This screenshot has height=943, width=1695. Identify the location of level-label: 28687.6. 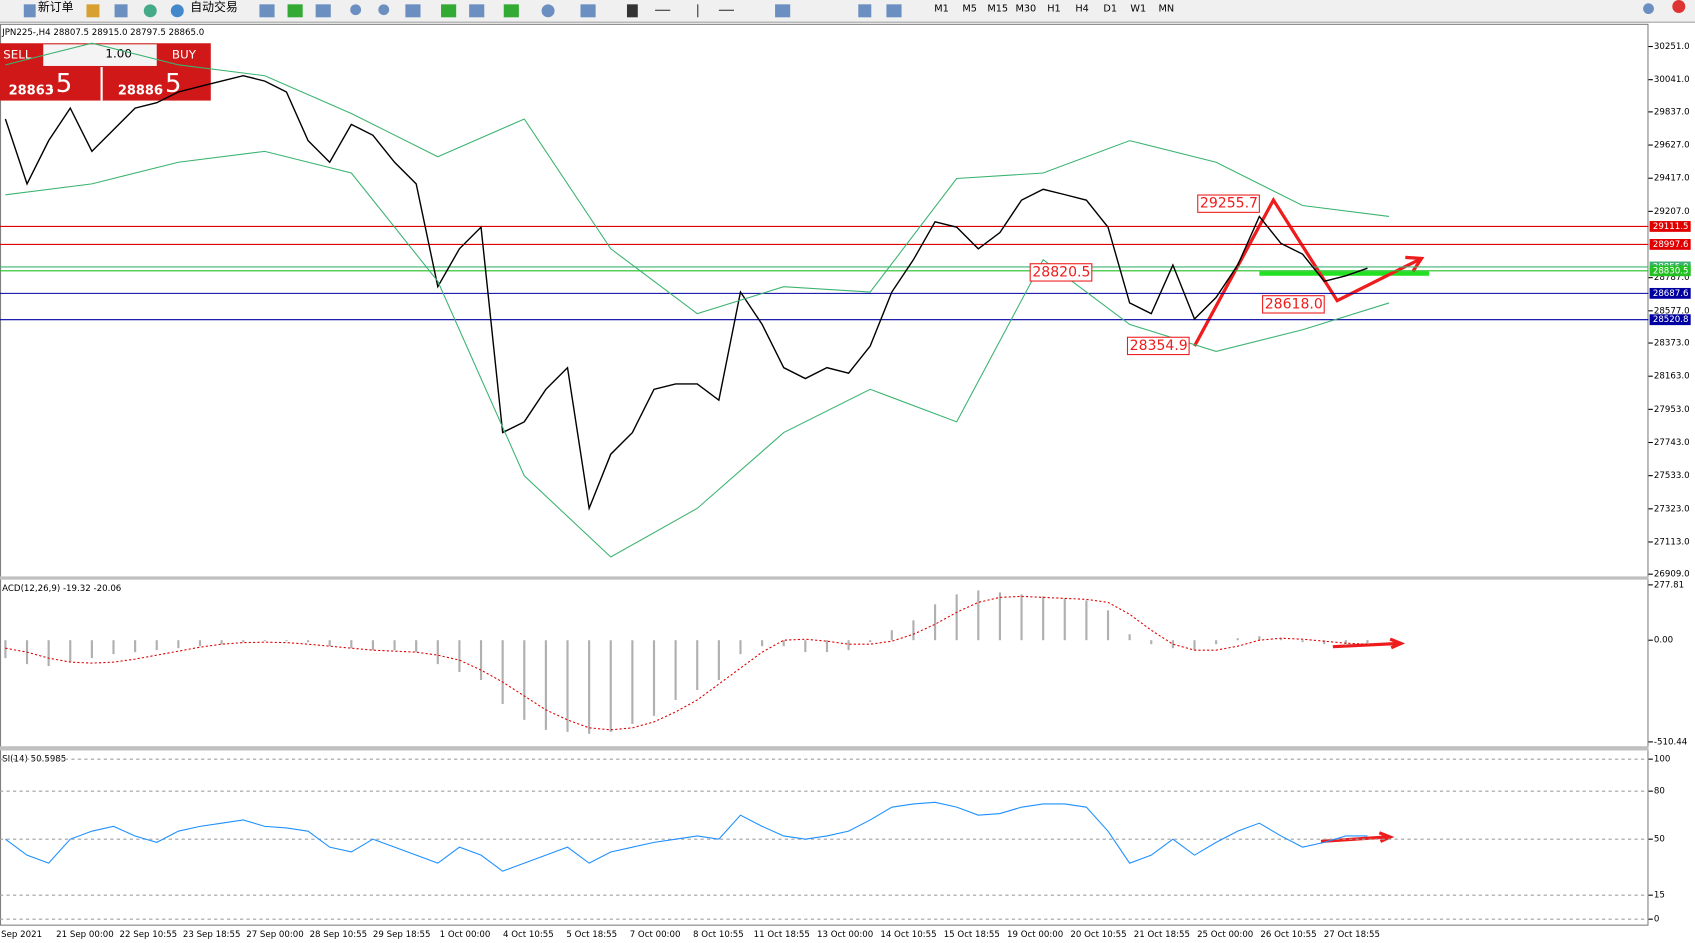
(1671, 294).